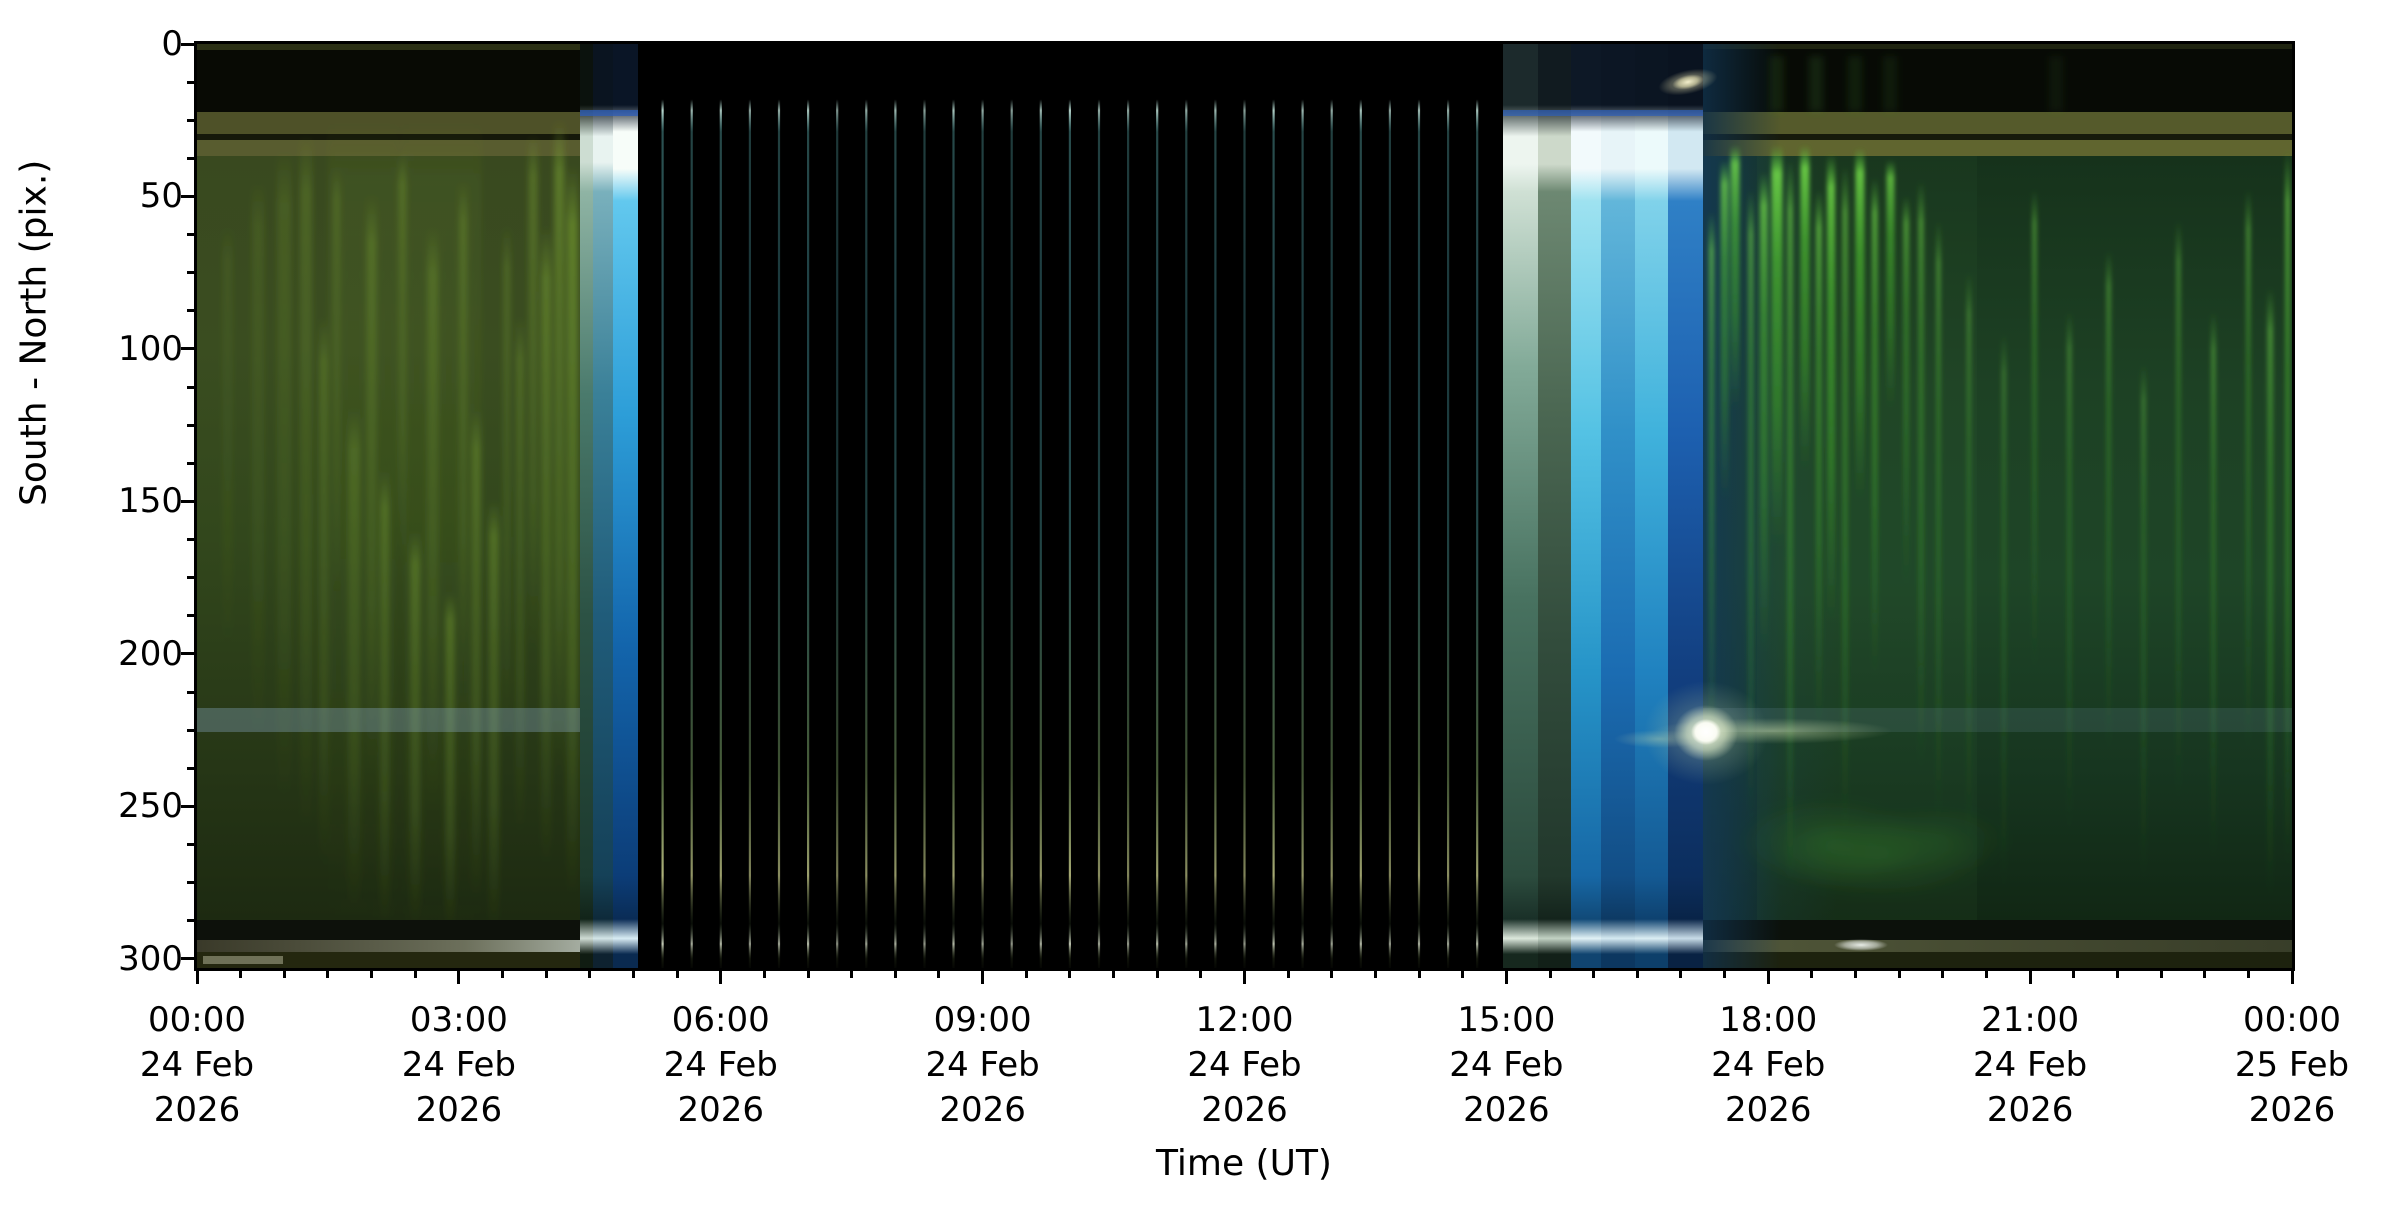 The width and height of the screenshot is (2389, 1227). What do you see at coordinates (150, 653) in the screenshot?
I see `y-tick-label: 200` at bounding box center [150, 653].